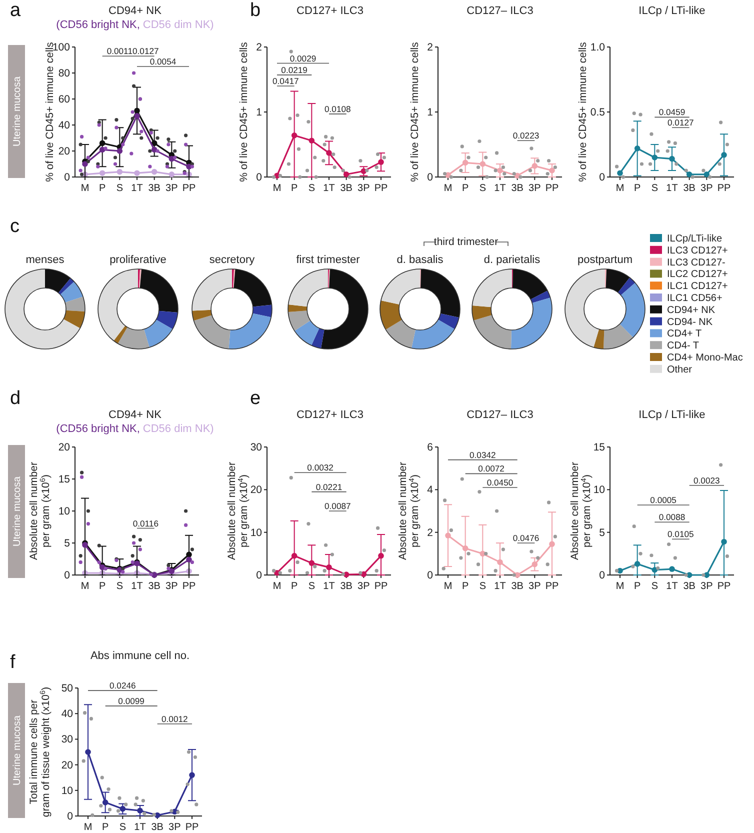 This screenshot has width=754, height=833. What do you see at coordinates (526, 135) in the screenshot?
I see `annotation: 0.0223` at bounding box center [526, 135].